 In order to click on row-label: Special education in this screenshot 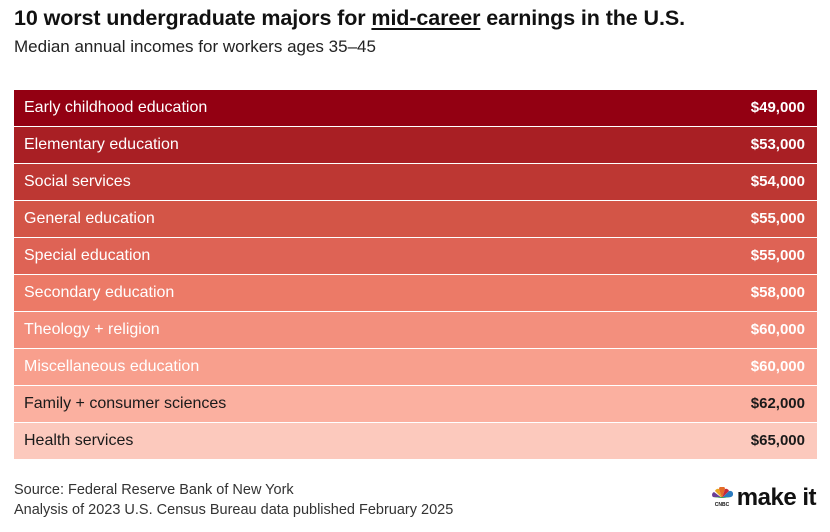, I will do `click(87, 255)`.